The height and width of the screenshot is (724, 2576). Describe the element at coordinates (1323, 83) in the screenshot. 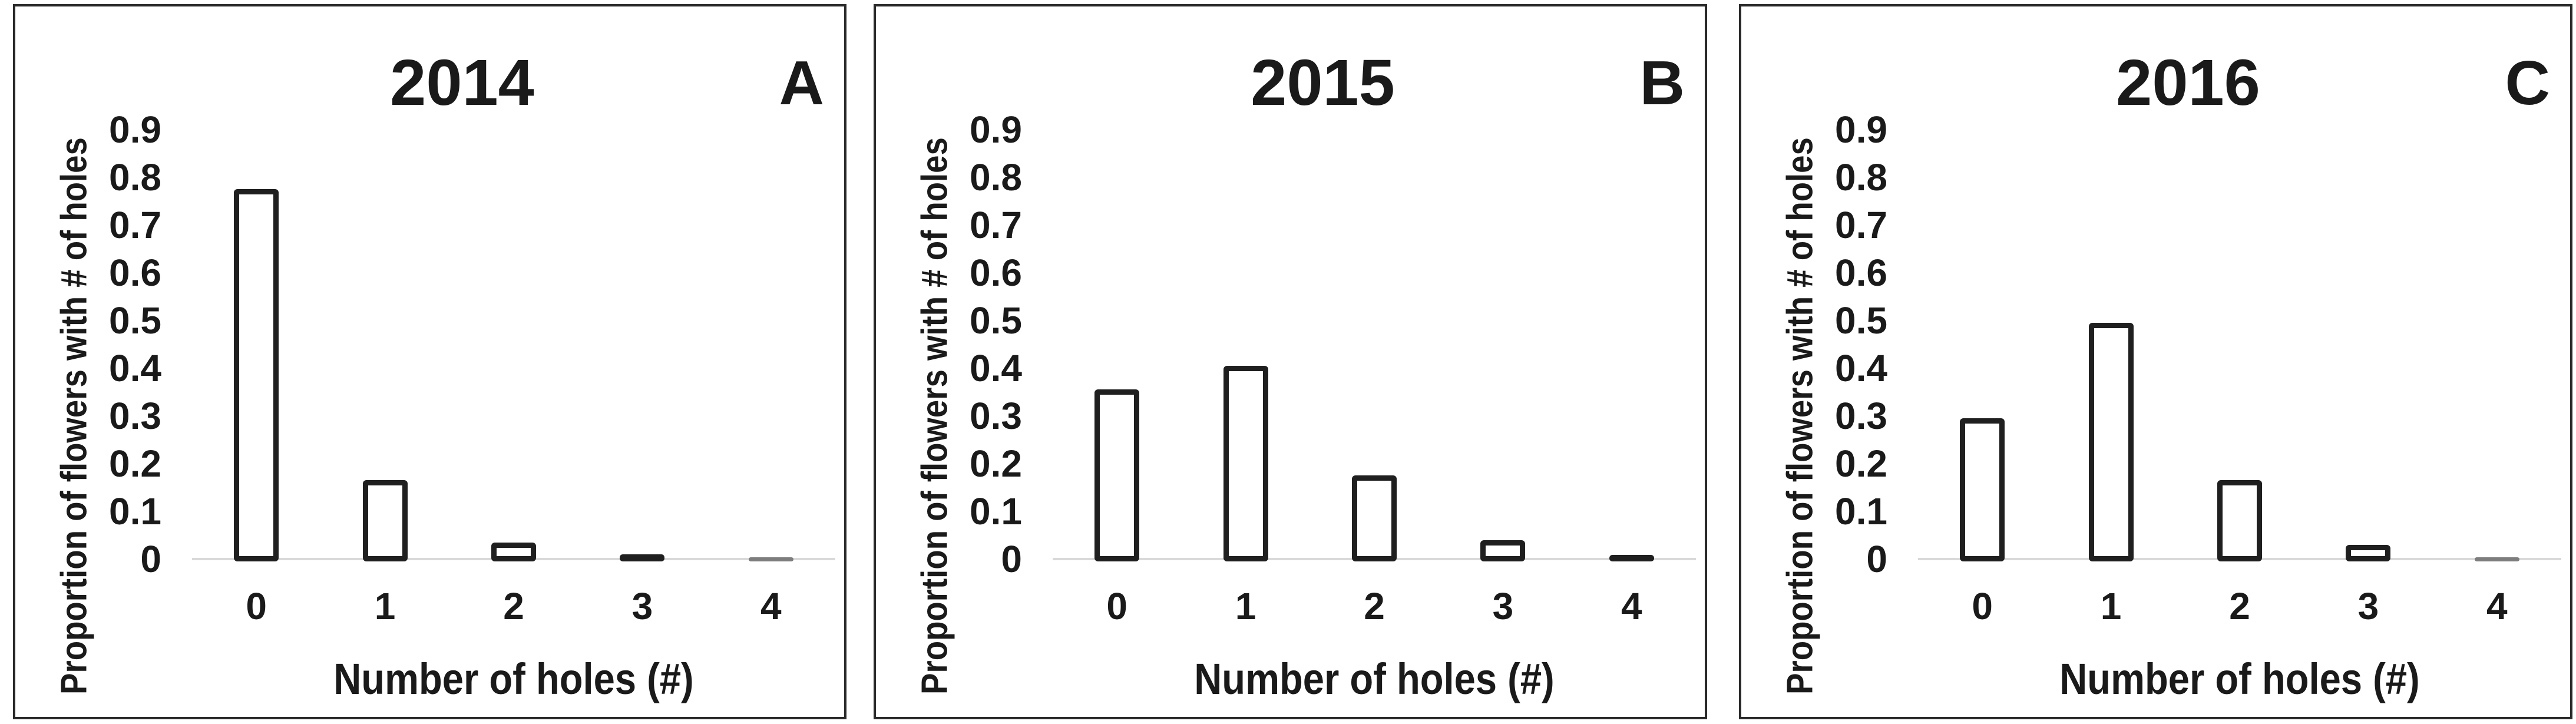

I see `chart-title: 2015` at that location.